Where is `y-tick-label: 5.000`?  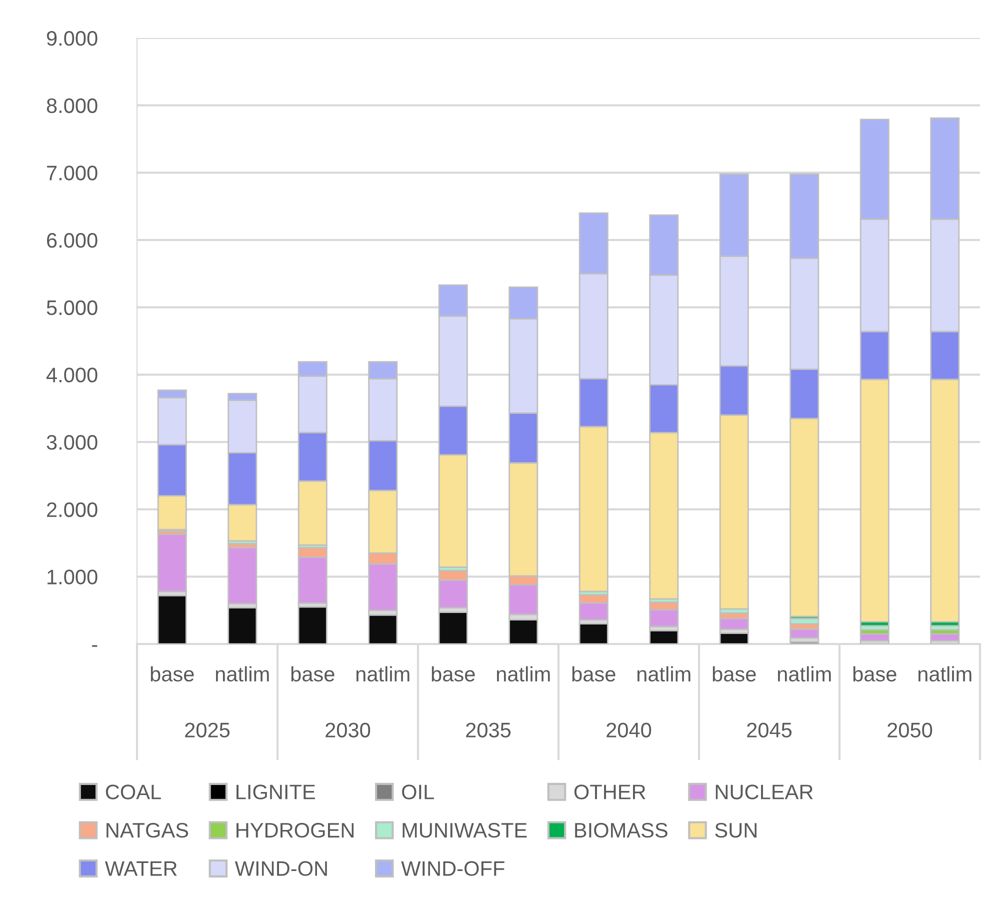 y-tick-label: 5.000 is located at coordinates (72, 308).